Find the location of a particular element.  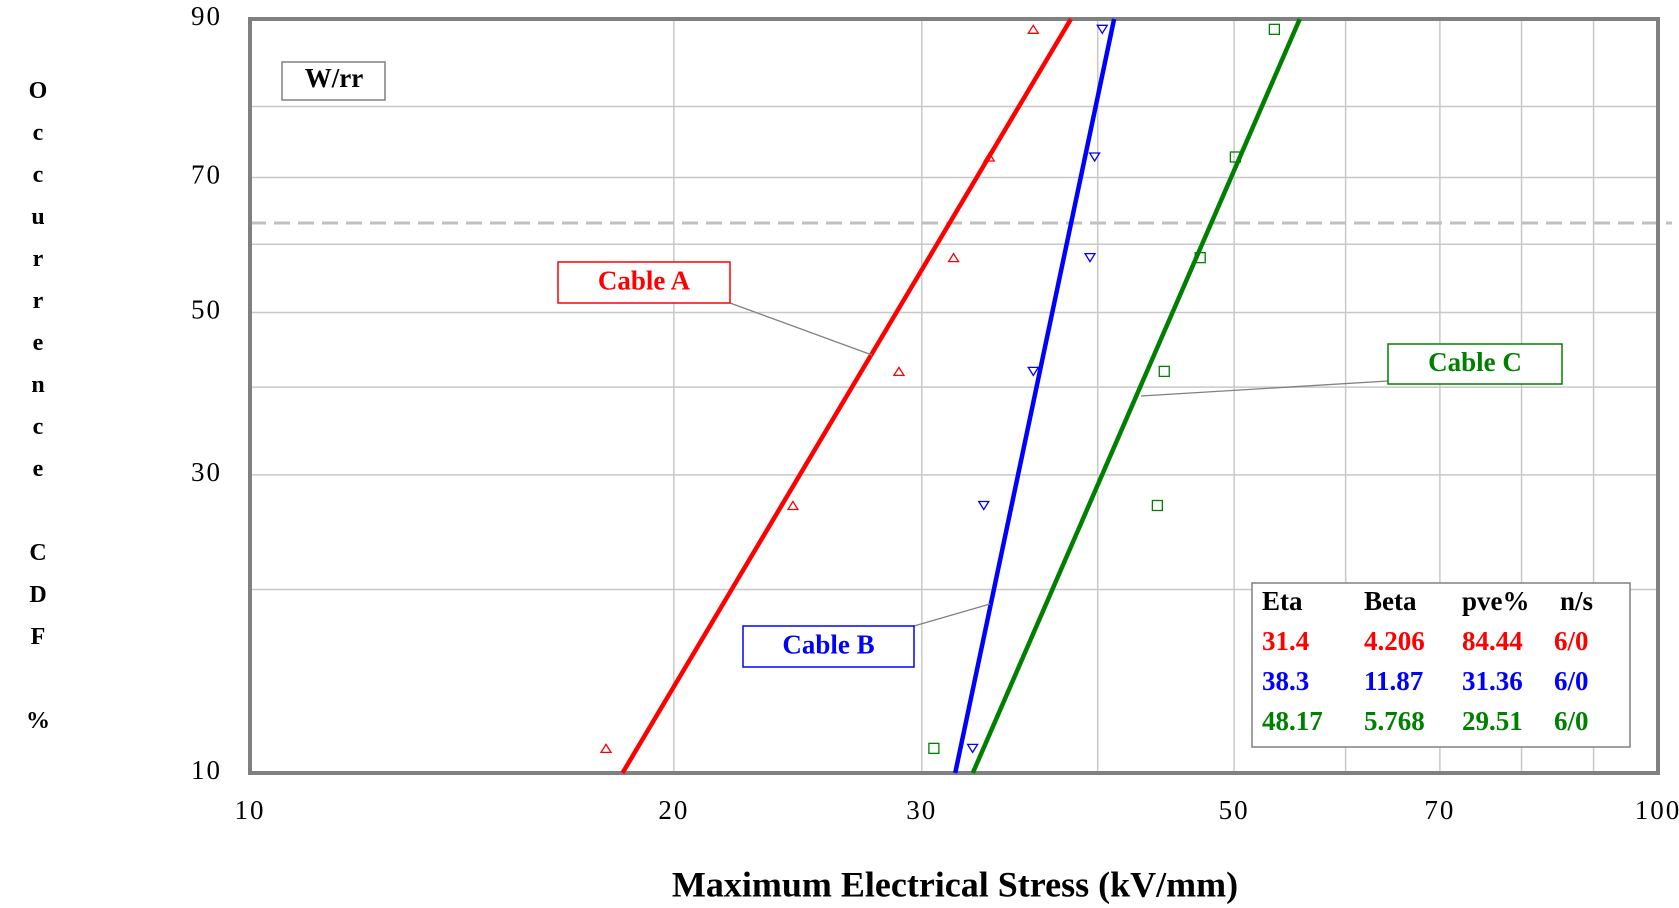

series-label: Cable C is located at coordinates (1475, 362).